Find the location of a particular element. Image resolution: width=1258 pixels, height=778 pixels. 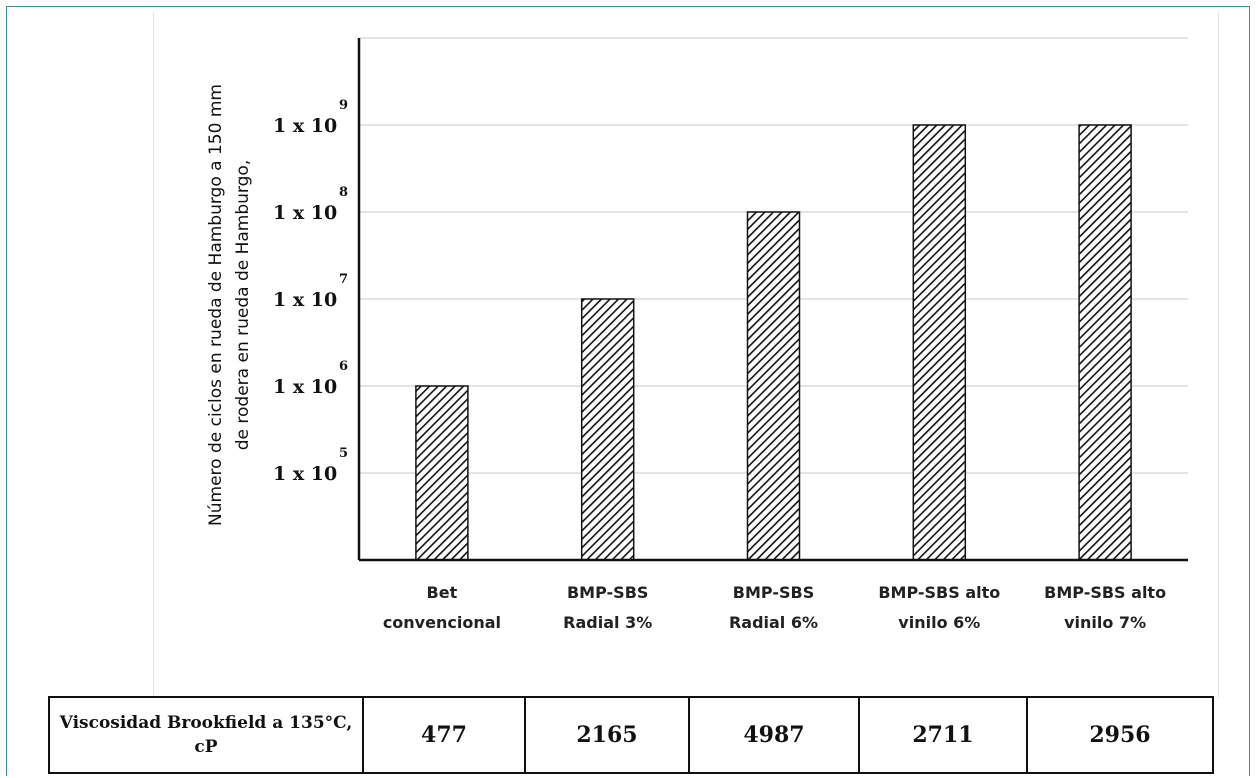

y-tick-exponent: 8 is located at coordinates (343, 192).